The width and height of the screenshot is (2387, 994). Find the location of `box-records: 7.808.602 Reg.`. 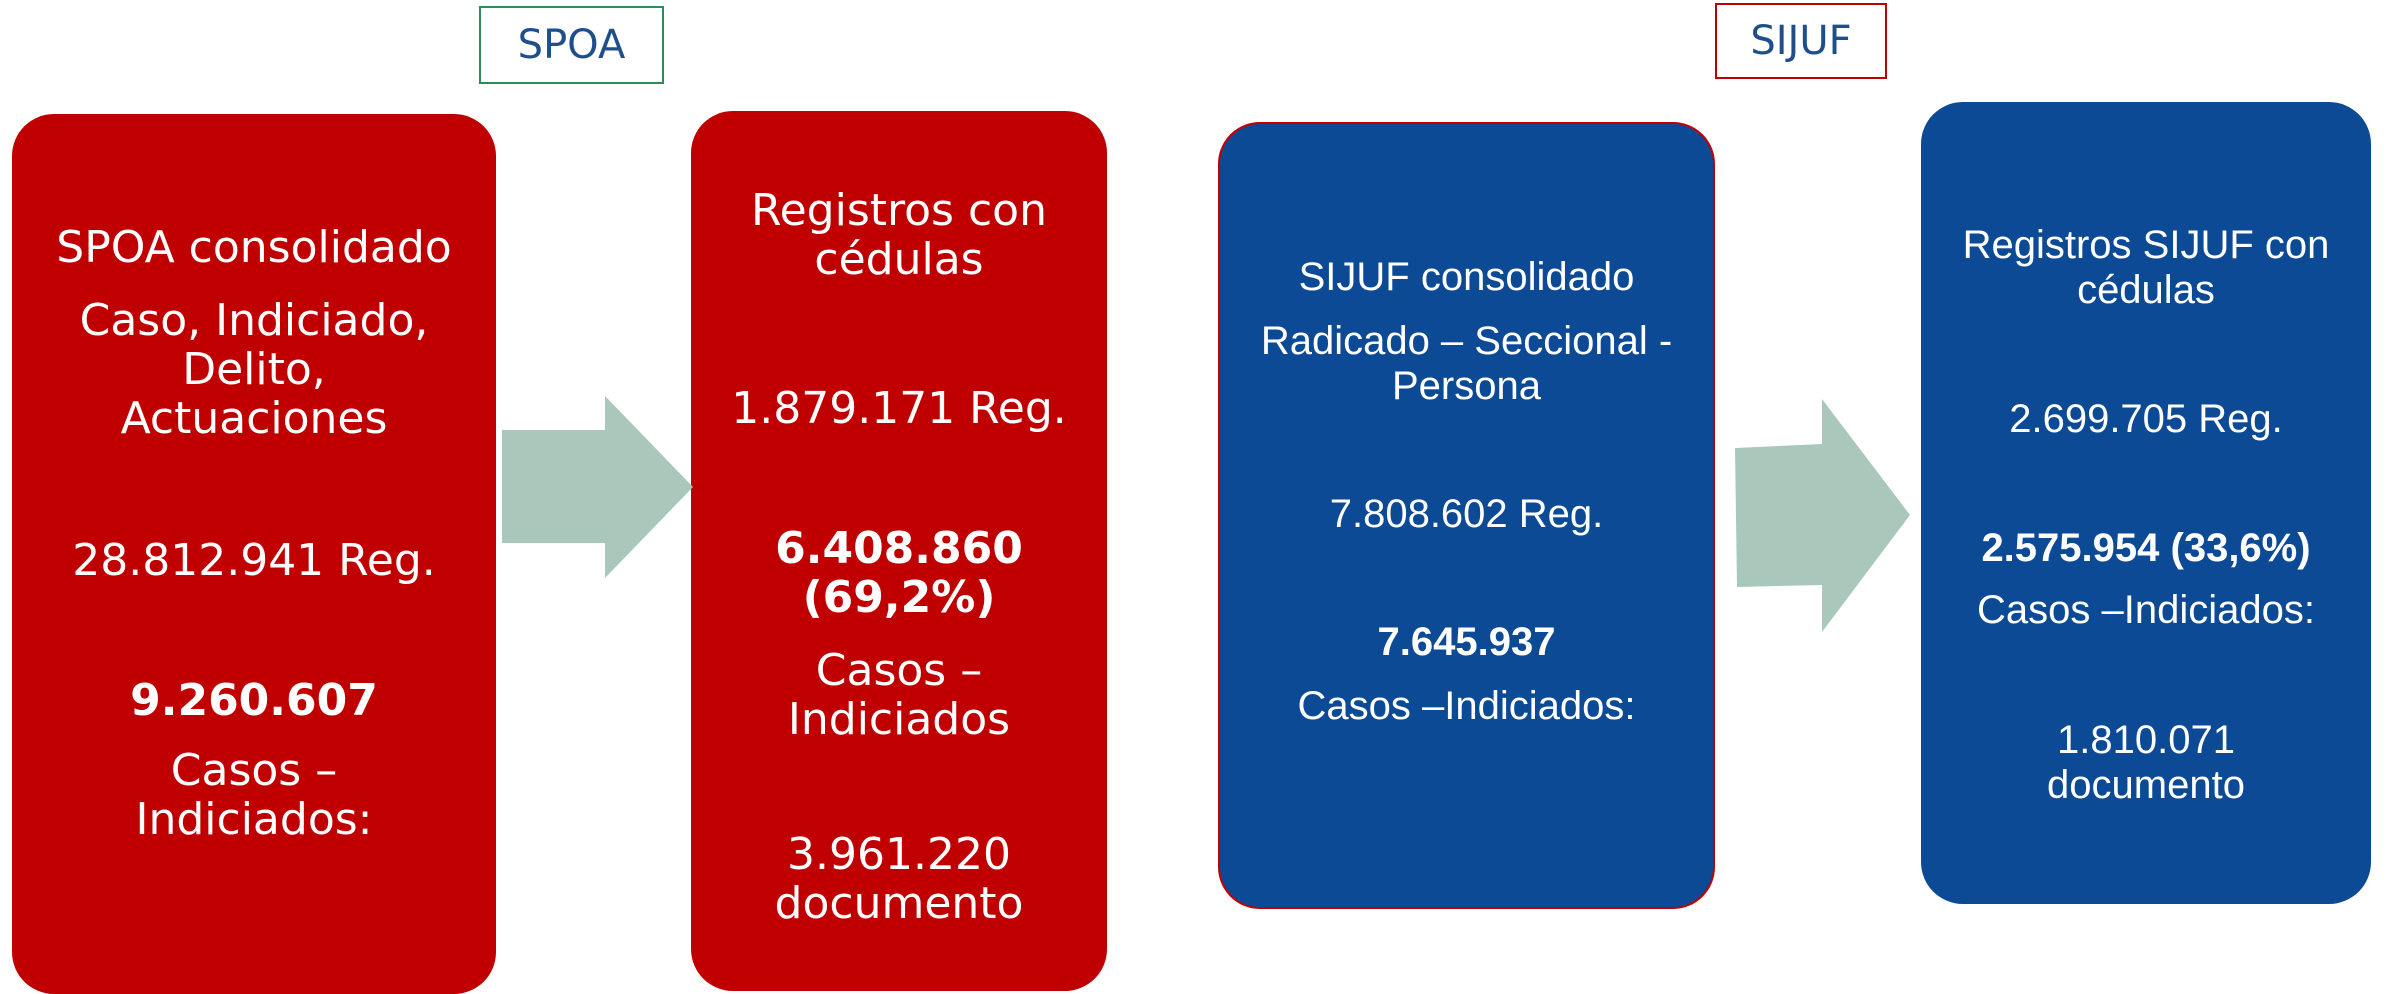

box-records: 7.808.602 Reg. is located at coordinates (1466, 514).